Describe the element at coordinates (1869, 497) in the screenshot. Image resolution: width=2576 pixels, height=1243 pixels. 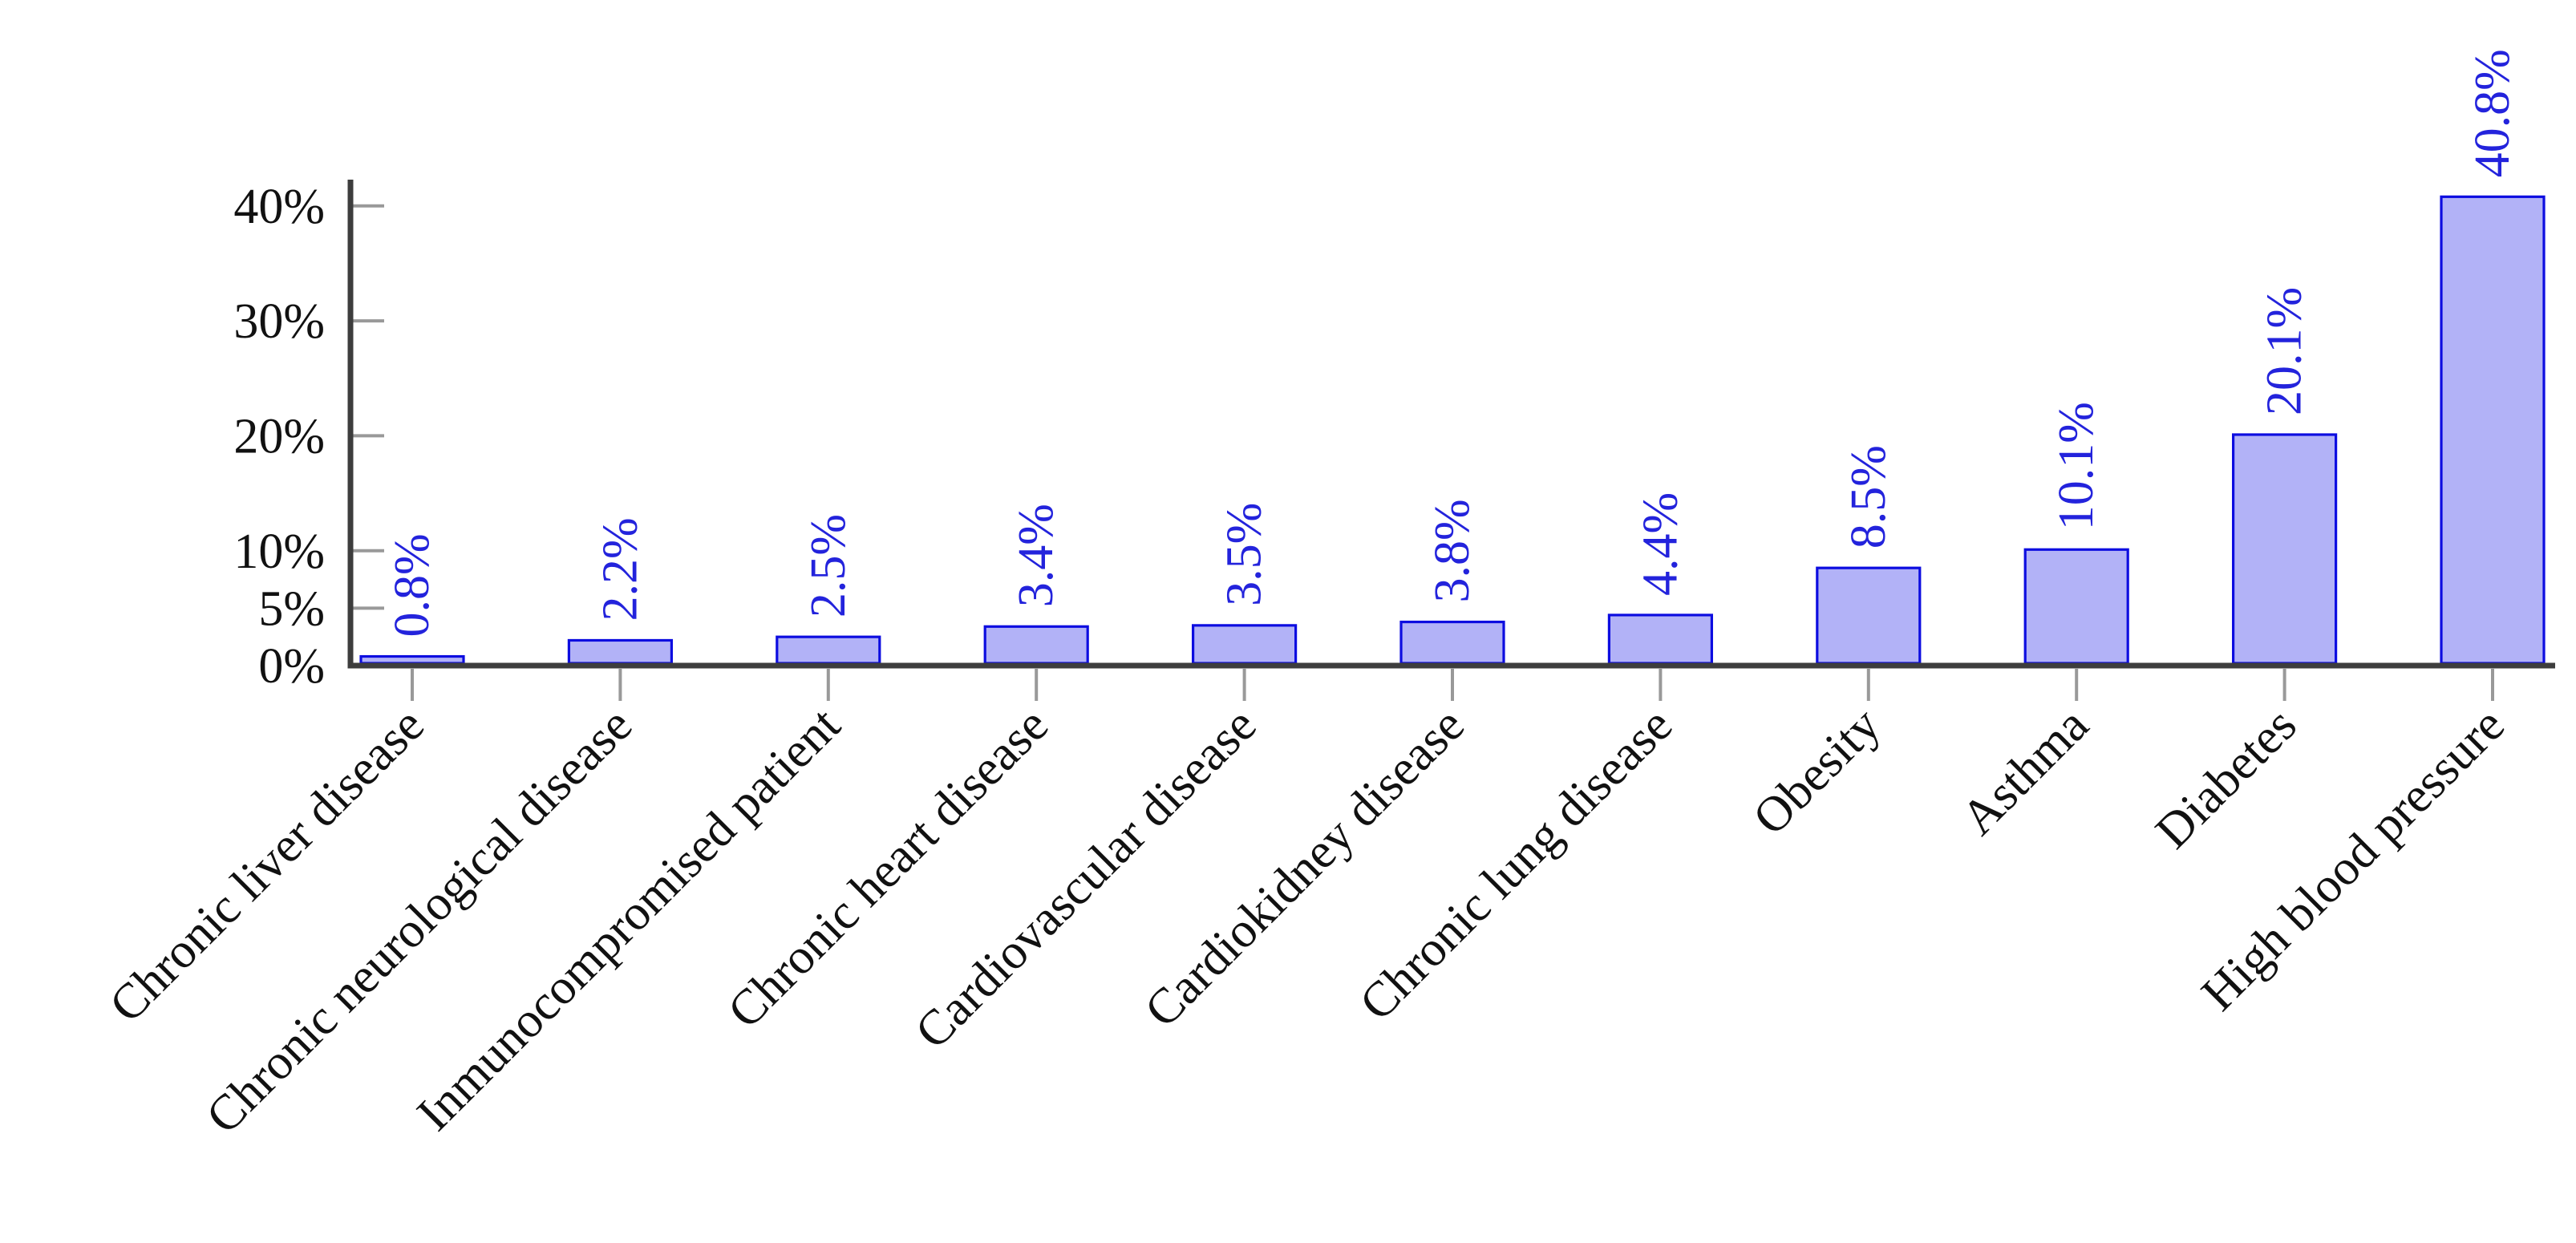
I see `value-label-obesity: 8.5%` at that location.